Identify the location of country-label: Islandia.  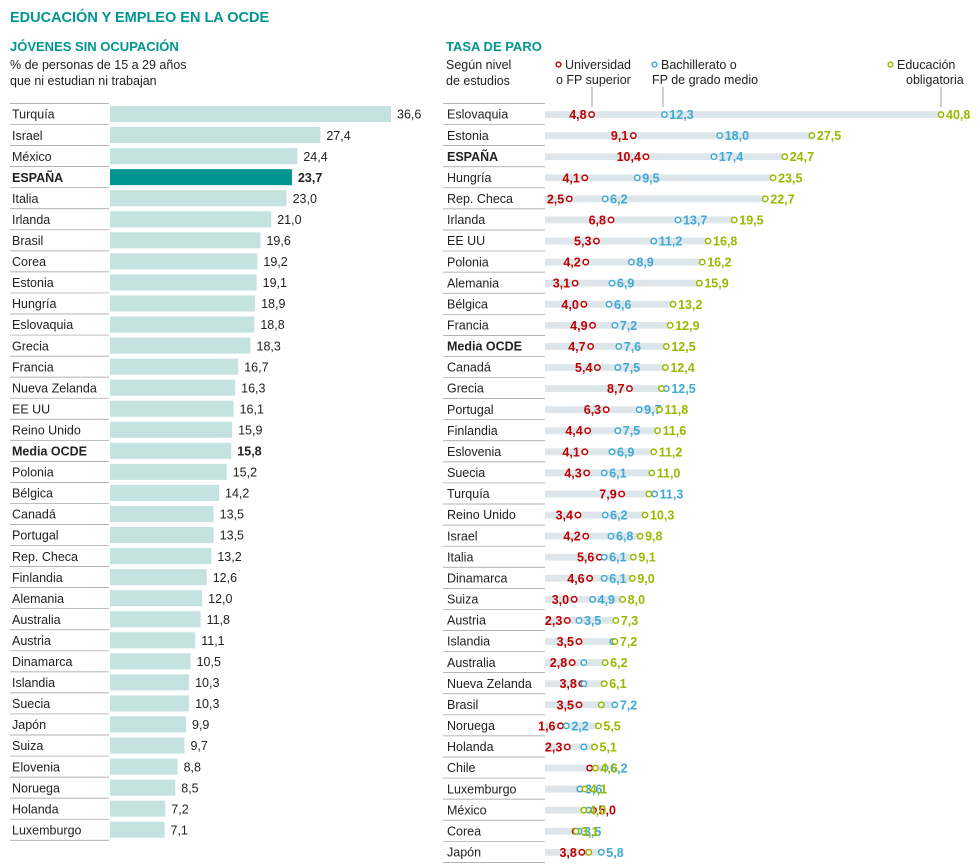
(468, 642).